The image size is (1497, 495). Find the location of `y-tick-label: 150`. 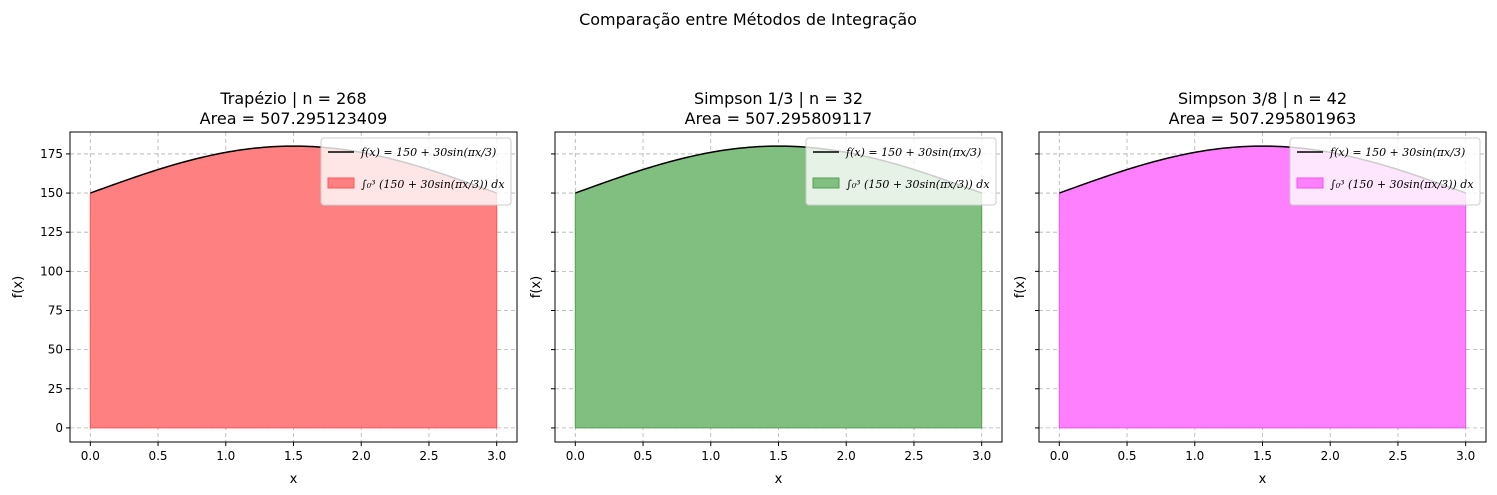

y-tick-label: 150 is located at coordinates (51, 193).